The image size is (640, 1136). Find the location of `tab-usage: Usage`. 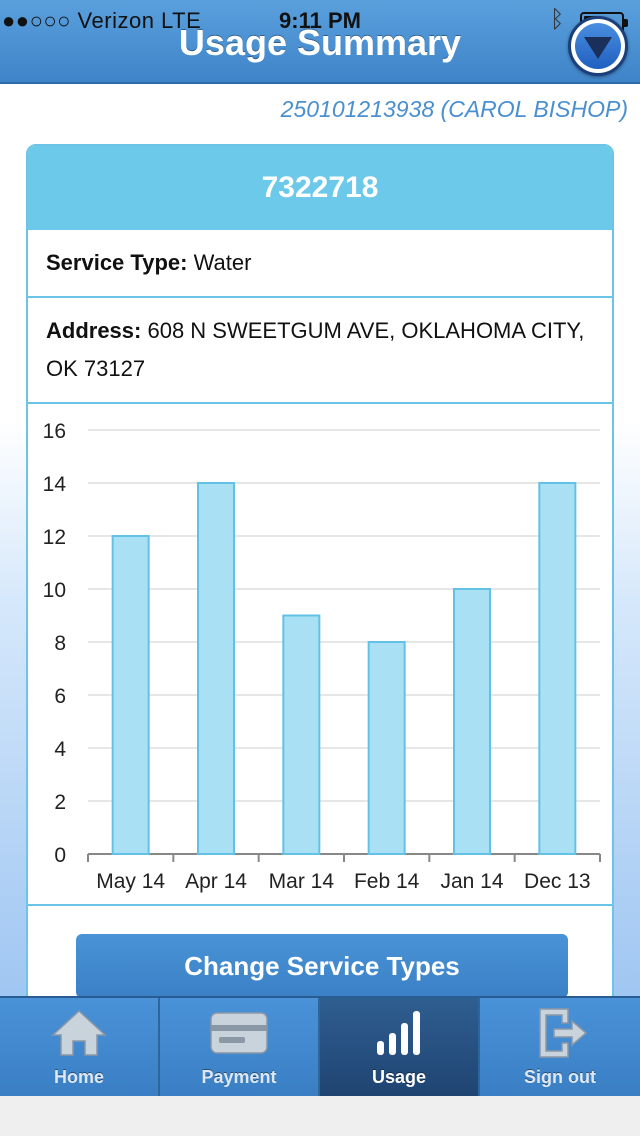

tab-usage: Usage is located at coordinates (400, 1047).